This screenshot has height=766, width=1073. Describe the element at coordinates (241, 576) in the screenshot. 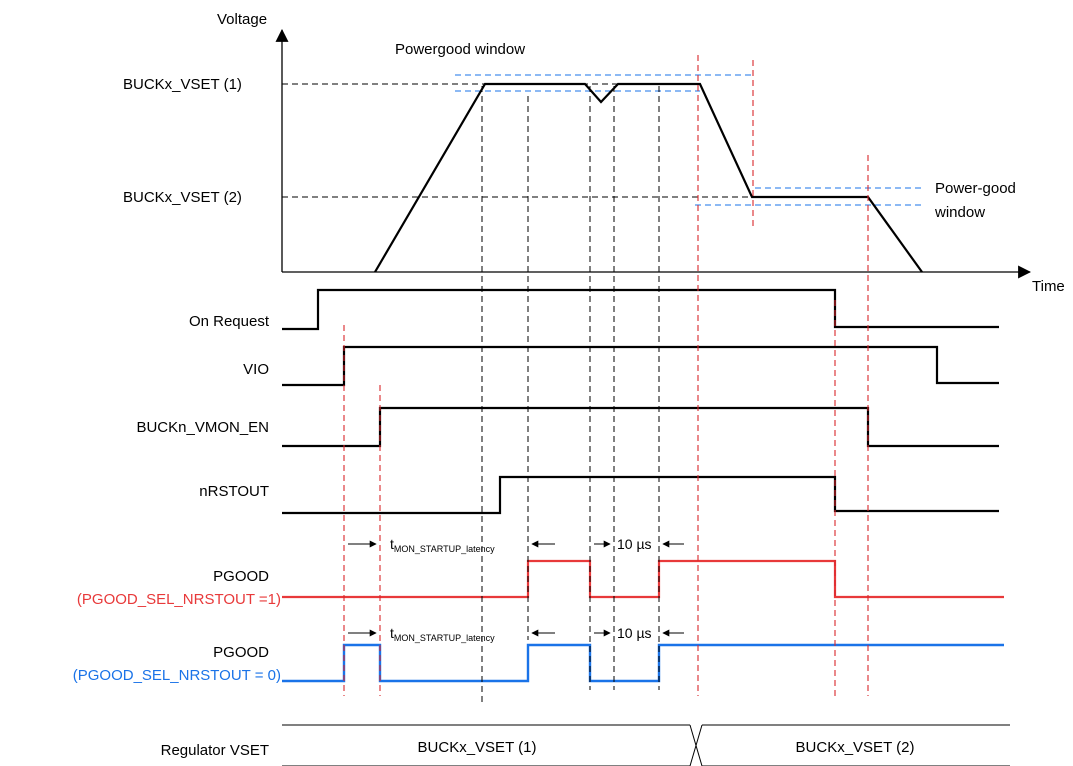

I see `pgood-red-label: PGOOD` at that location.